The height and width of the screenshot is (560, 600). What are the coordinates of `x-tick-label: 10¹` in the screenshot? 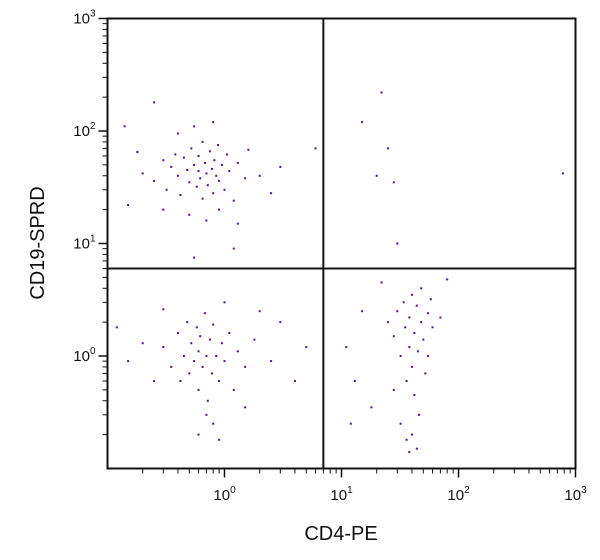 It's located at (341, 494).